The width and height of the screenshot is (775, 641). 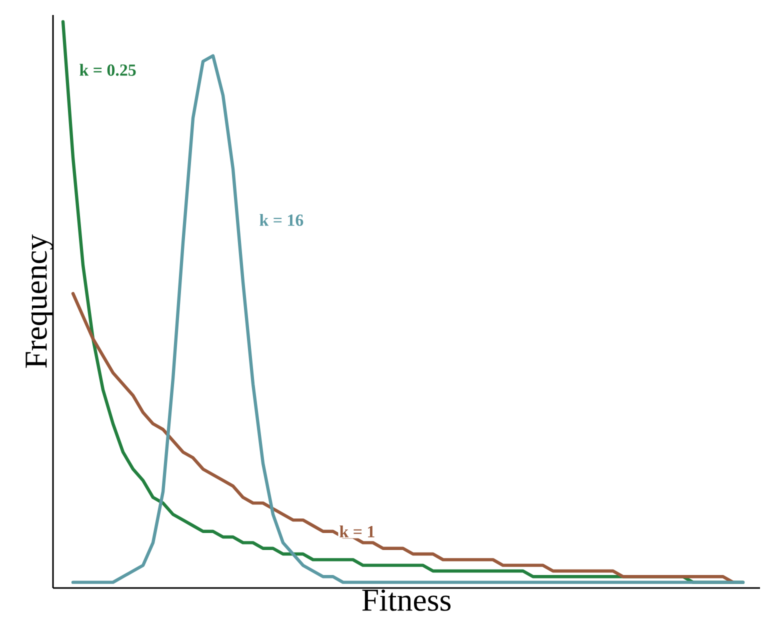 I want to click on y-axis-title: Frequency, so click(x=40, y=301).